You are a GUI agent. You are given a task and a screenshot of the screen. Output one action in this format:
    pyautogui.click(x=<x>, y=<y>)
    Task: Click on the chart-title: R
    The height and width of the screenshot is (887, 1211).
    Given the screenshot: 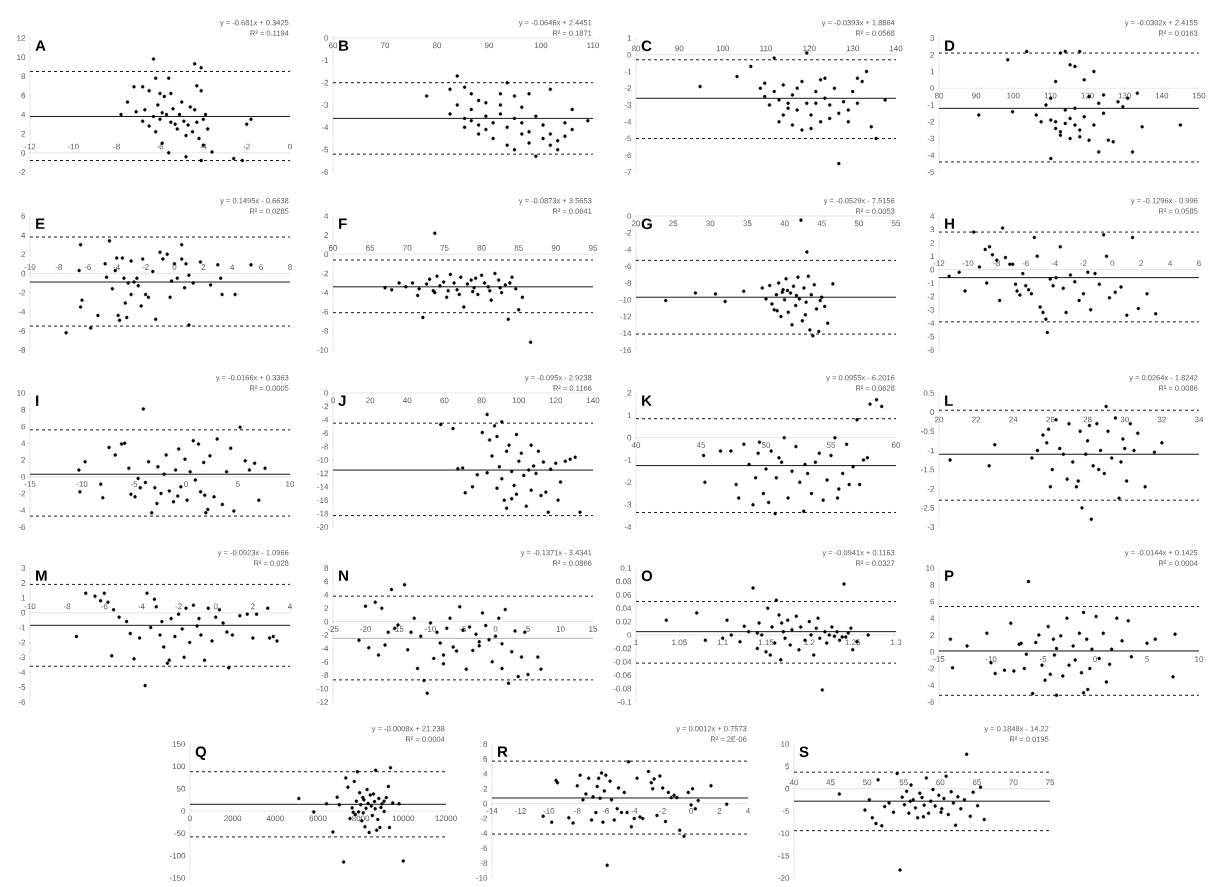 What is the action you would take?
    pyautogui.click(x=503, y=751)
    